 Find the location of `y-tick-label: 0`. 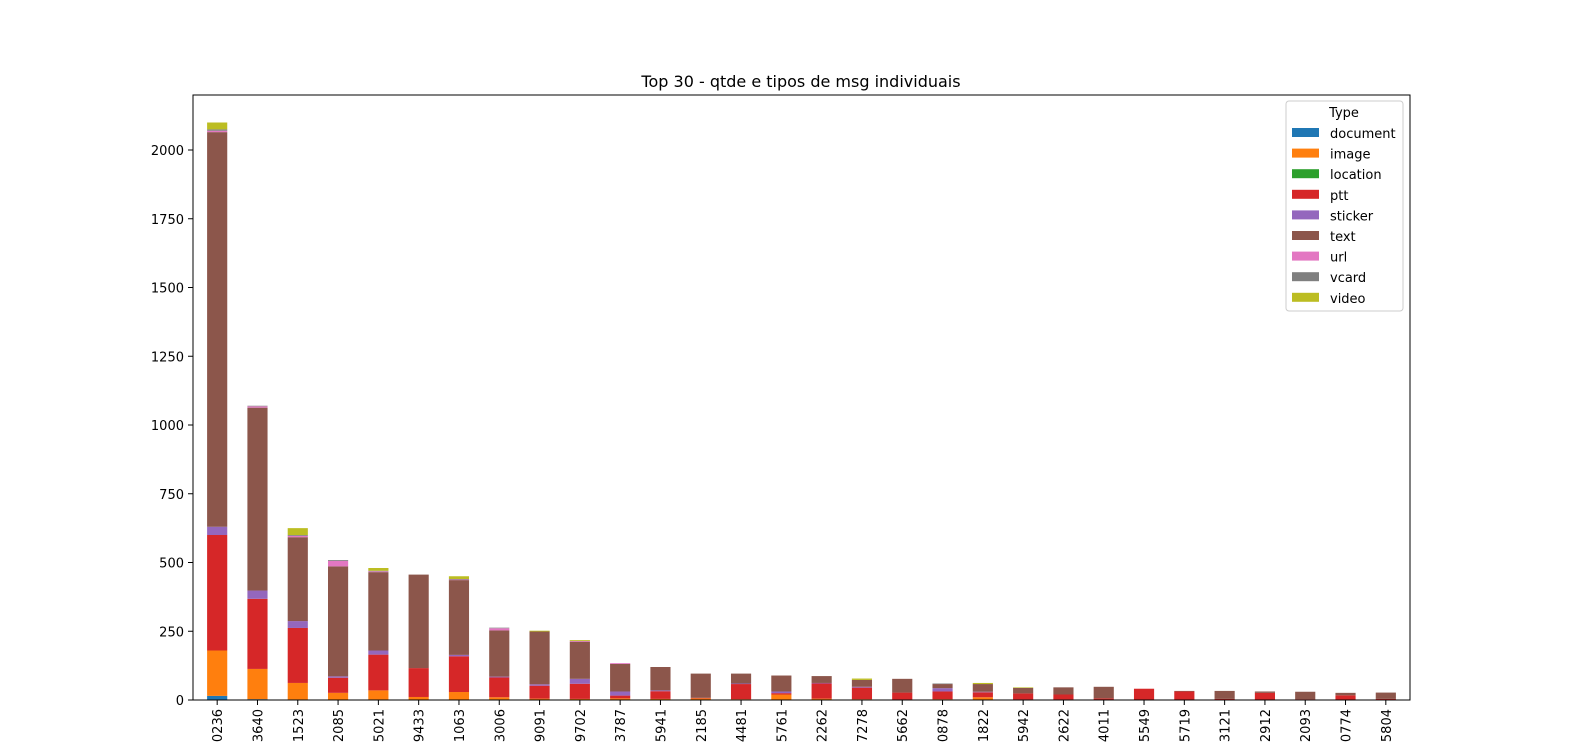

y-tick-label: 0 is located at coordinates (180, 701).